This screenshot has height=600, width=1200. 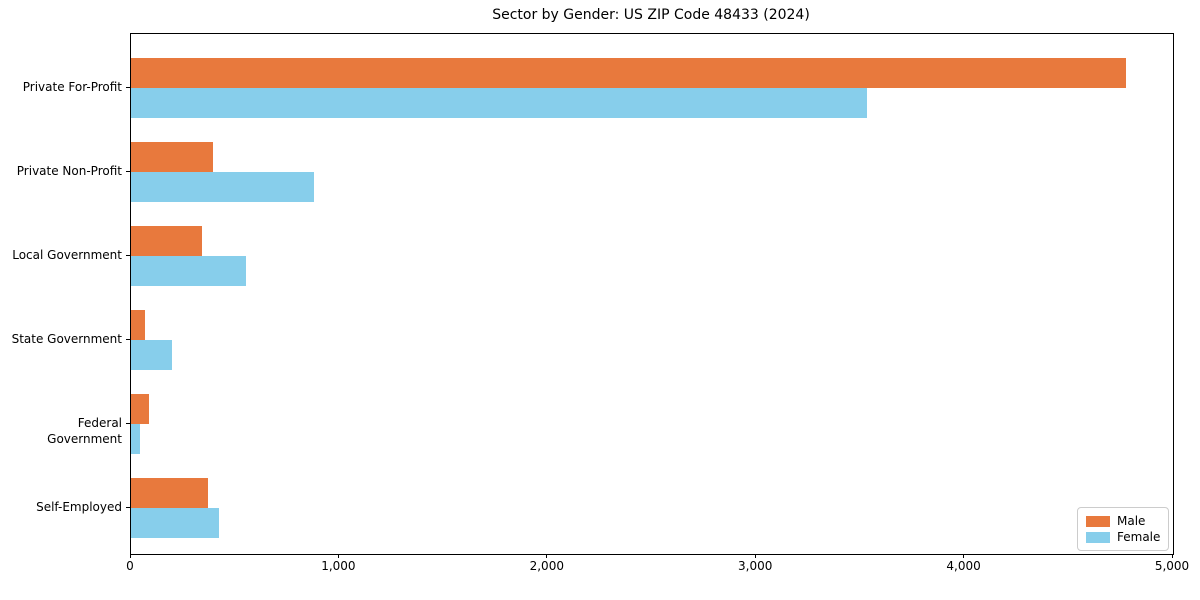 What do you see at coordinates (151, 355) in the screenshot?
I see `bar-female-state-government` at bounding box center [151, 355].